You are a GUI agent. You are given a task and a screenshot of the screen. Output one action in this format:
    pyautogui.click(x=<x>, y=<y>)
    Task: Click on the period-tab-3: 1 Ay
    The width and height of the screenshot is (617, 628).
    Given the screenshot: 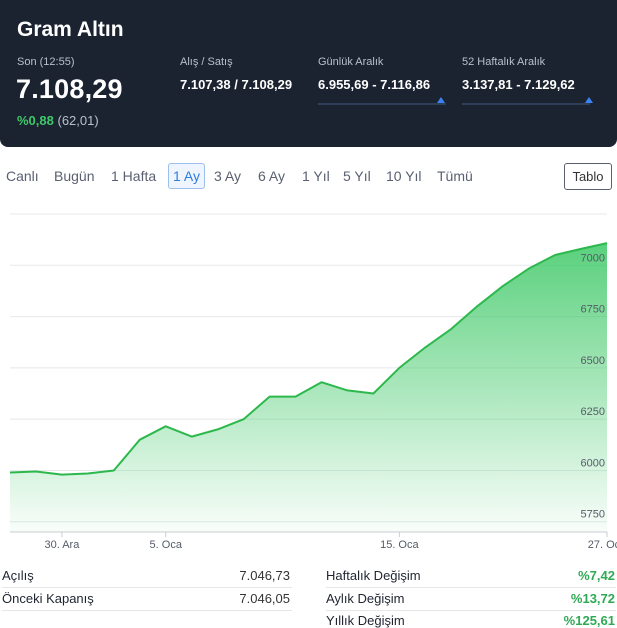 What is the action you would take?
    pyautogui.click(x=186, y=176)
    